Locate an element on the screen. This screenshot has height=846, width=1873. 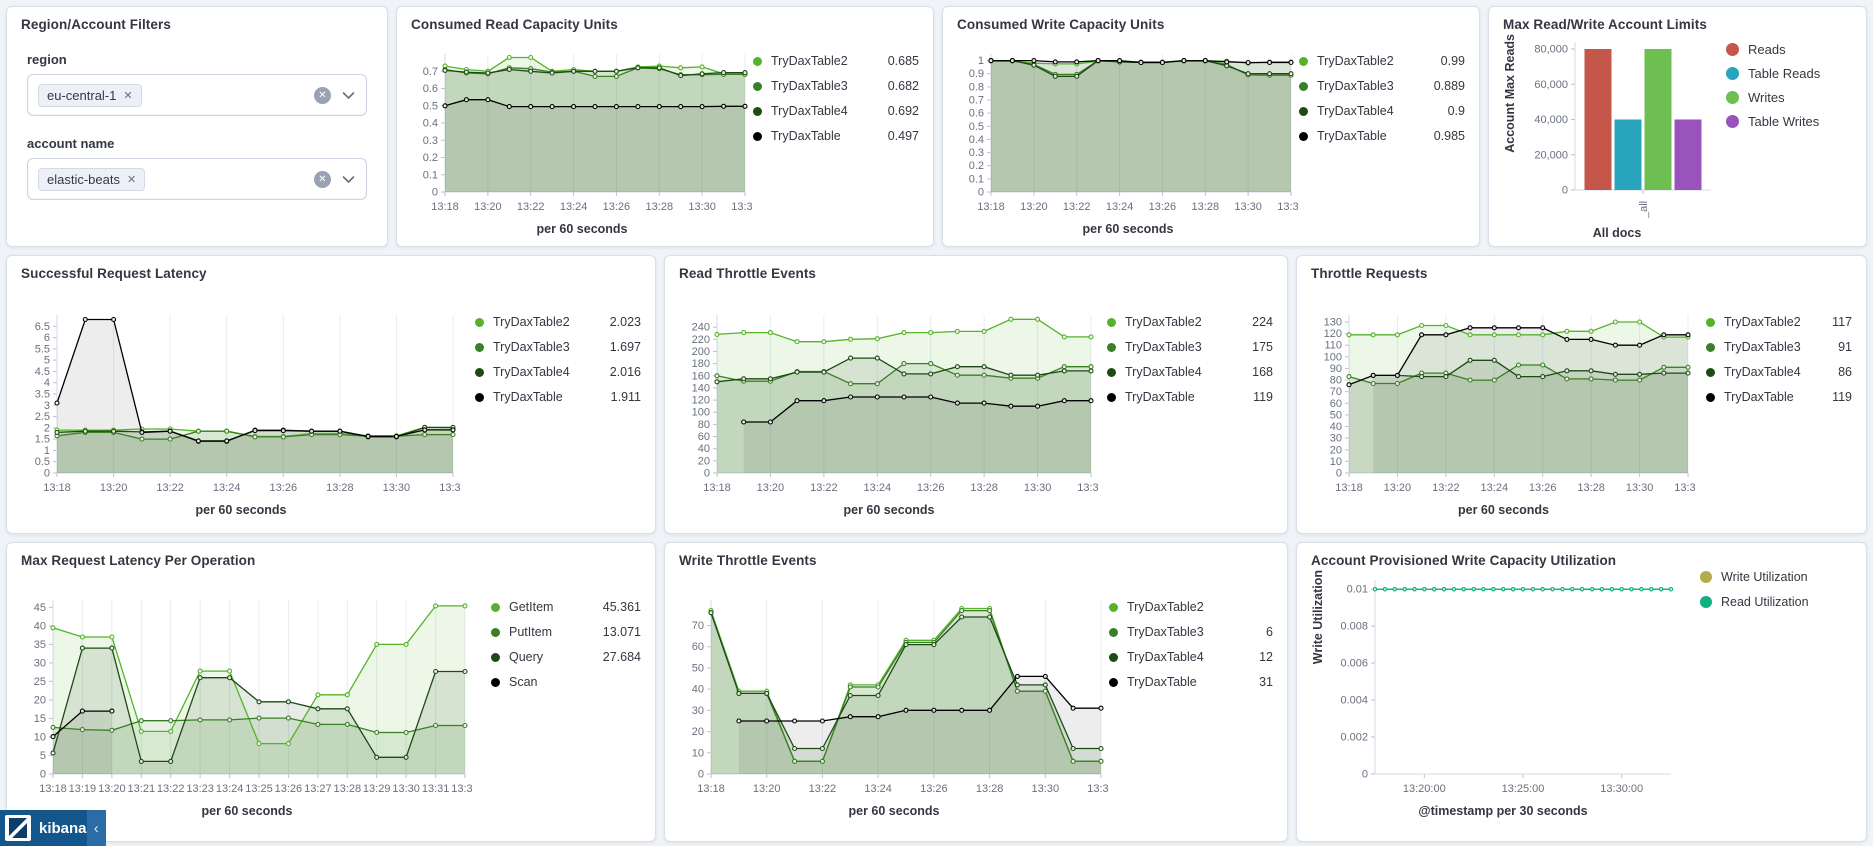
svg-text: 13:32 is located at coordinates (742, 207).